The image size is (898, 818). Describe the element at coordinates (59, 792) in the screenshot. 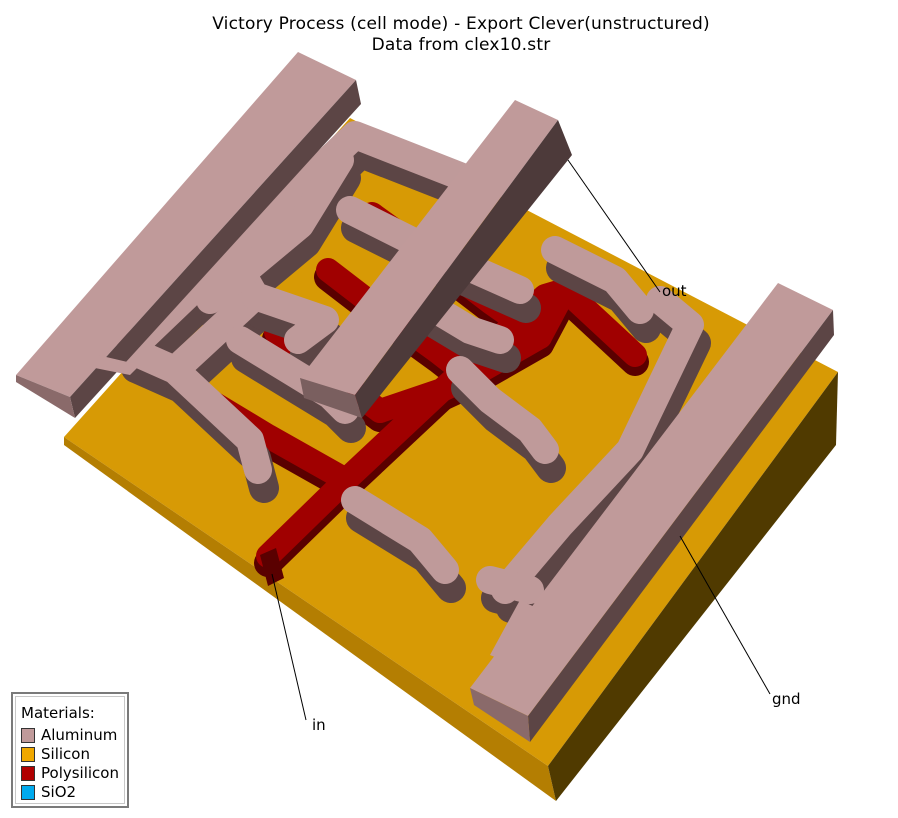

I see `legend-label: SiO2` at that location.